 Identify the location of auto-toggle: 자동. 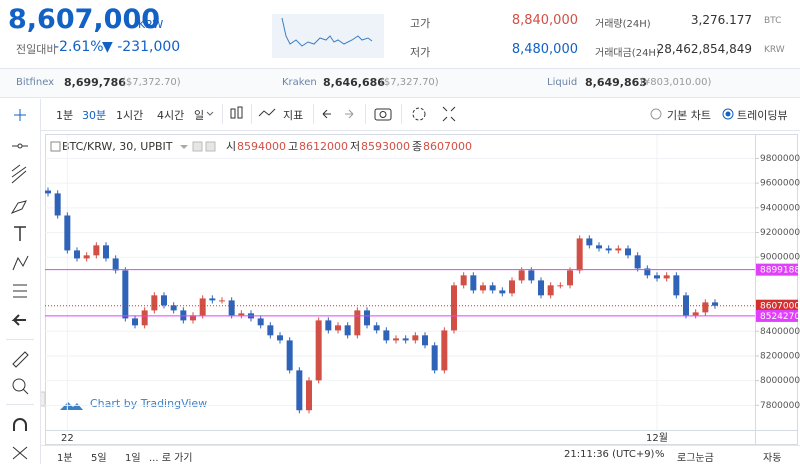
(772, 458).